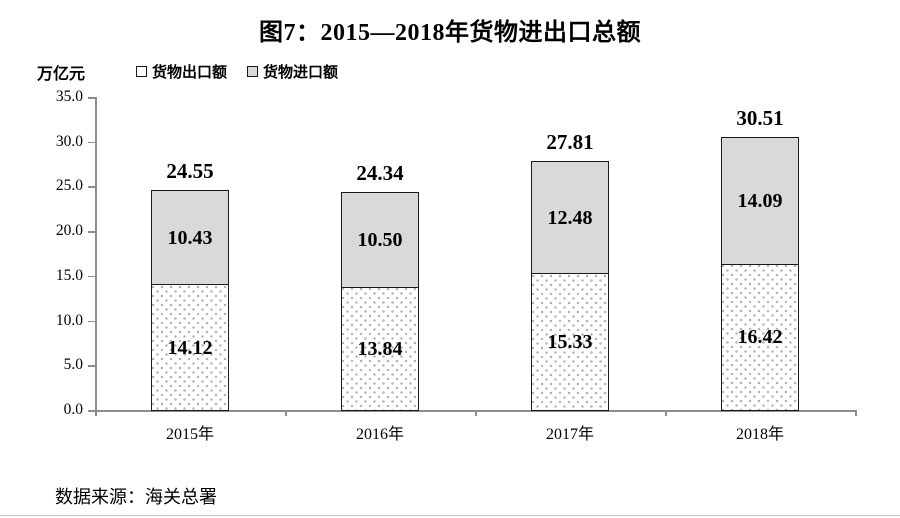 This screenshot has height=518, width=900. I want to click on legend-item-imports: 货物进口额, so click(292, 71).